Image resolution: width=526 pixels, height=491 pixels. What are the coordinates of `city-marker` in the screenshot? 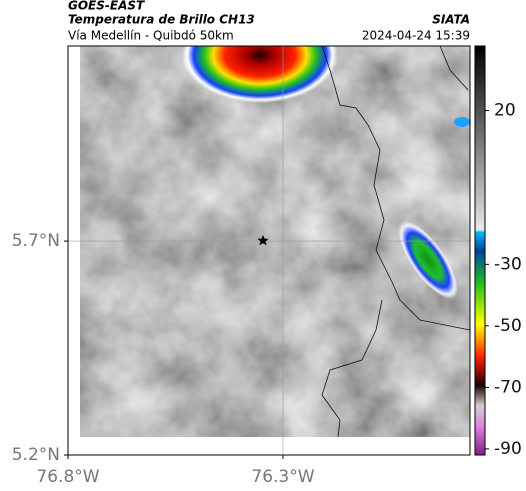 It's located at (263, 240).